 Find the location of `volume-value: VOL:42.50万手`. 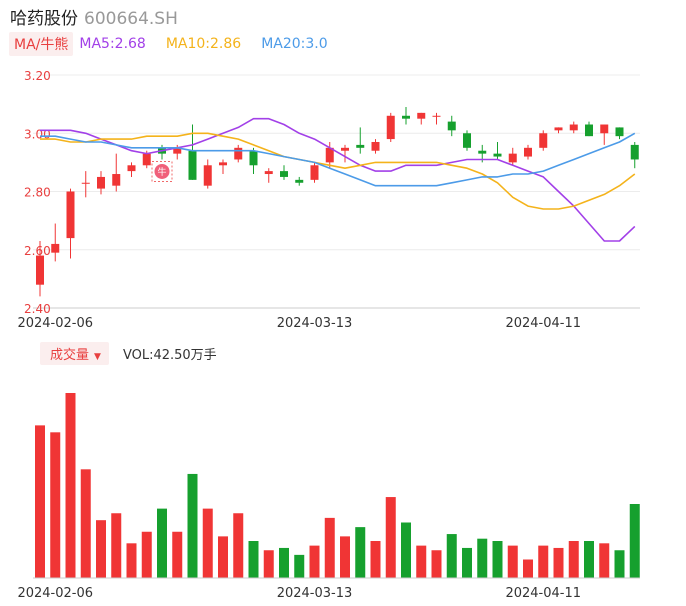

volume-value: VOL:42.50万手 is located at coordinates (169, 355).